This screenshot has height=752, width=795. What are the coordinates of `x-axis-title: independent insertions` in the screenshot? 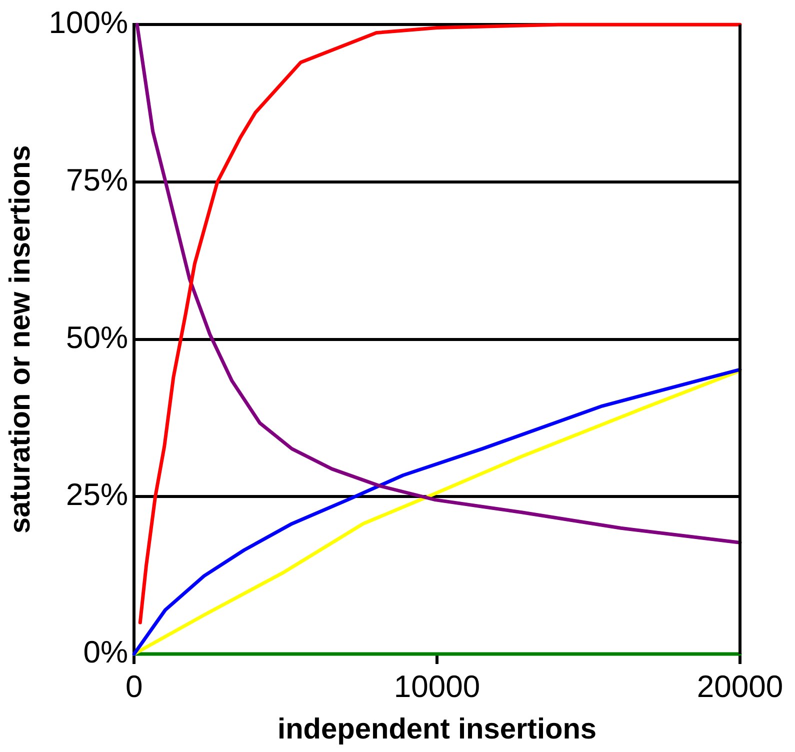 It's located at (437, 730).